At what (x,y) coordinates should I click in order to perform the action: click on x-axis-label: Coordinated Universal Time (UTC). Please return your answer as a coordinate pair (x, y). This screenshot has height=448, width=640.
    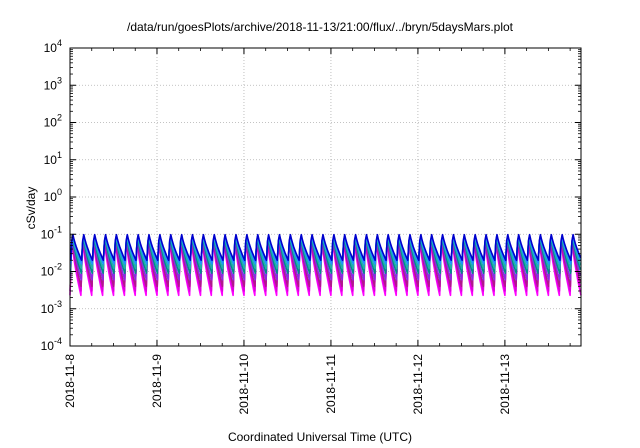
    Looking at the image, I should click on (320, 437).